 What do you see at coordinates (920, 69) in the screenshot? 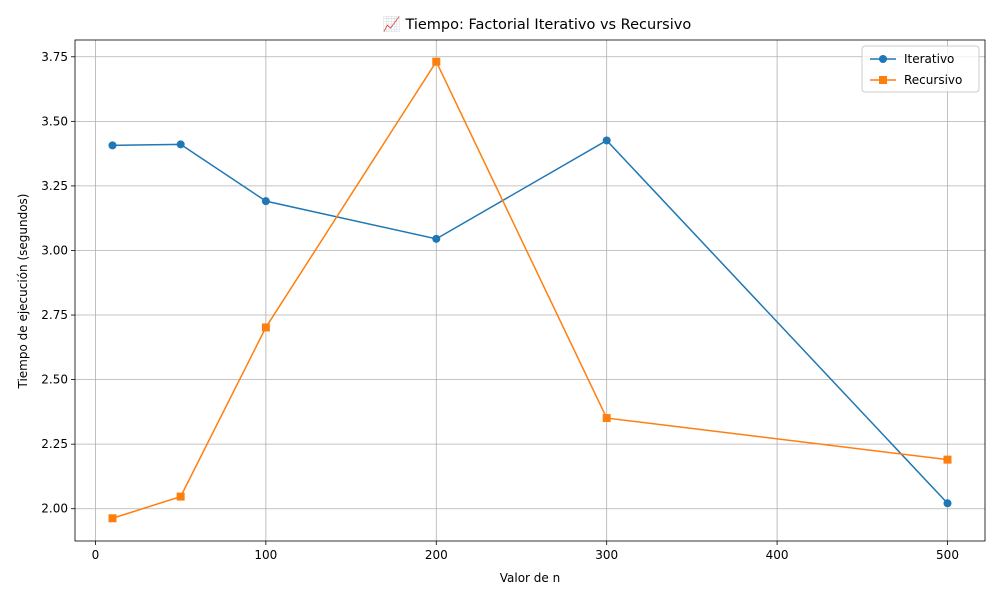
I see `legend: Iterativo Recursivo` at bounding box center [920, 69].